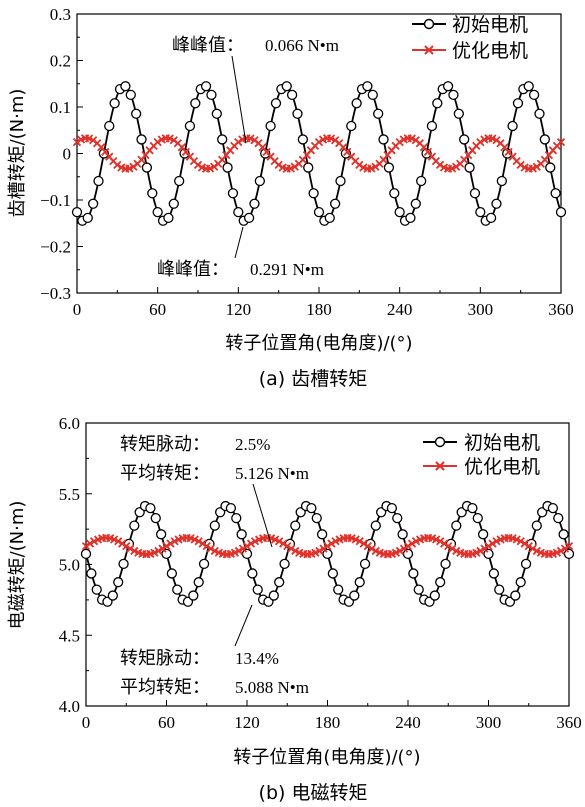  What do you see at coordinates (69, 423) in the screenshot?
I see `y-tick-label: 6.0` at bounding box center [69, 423].